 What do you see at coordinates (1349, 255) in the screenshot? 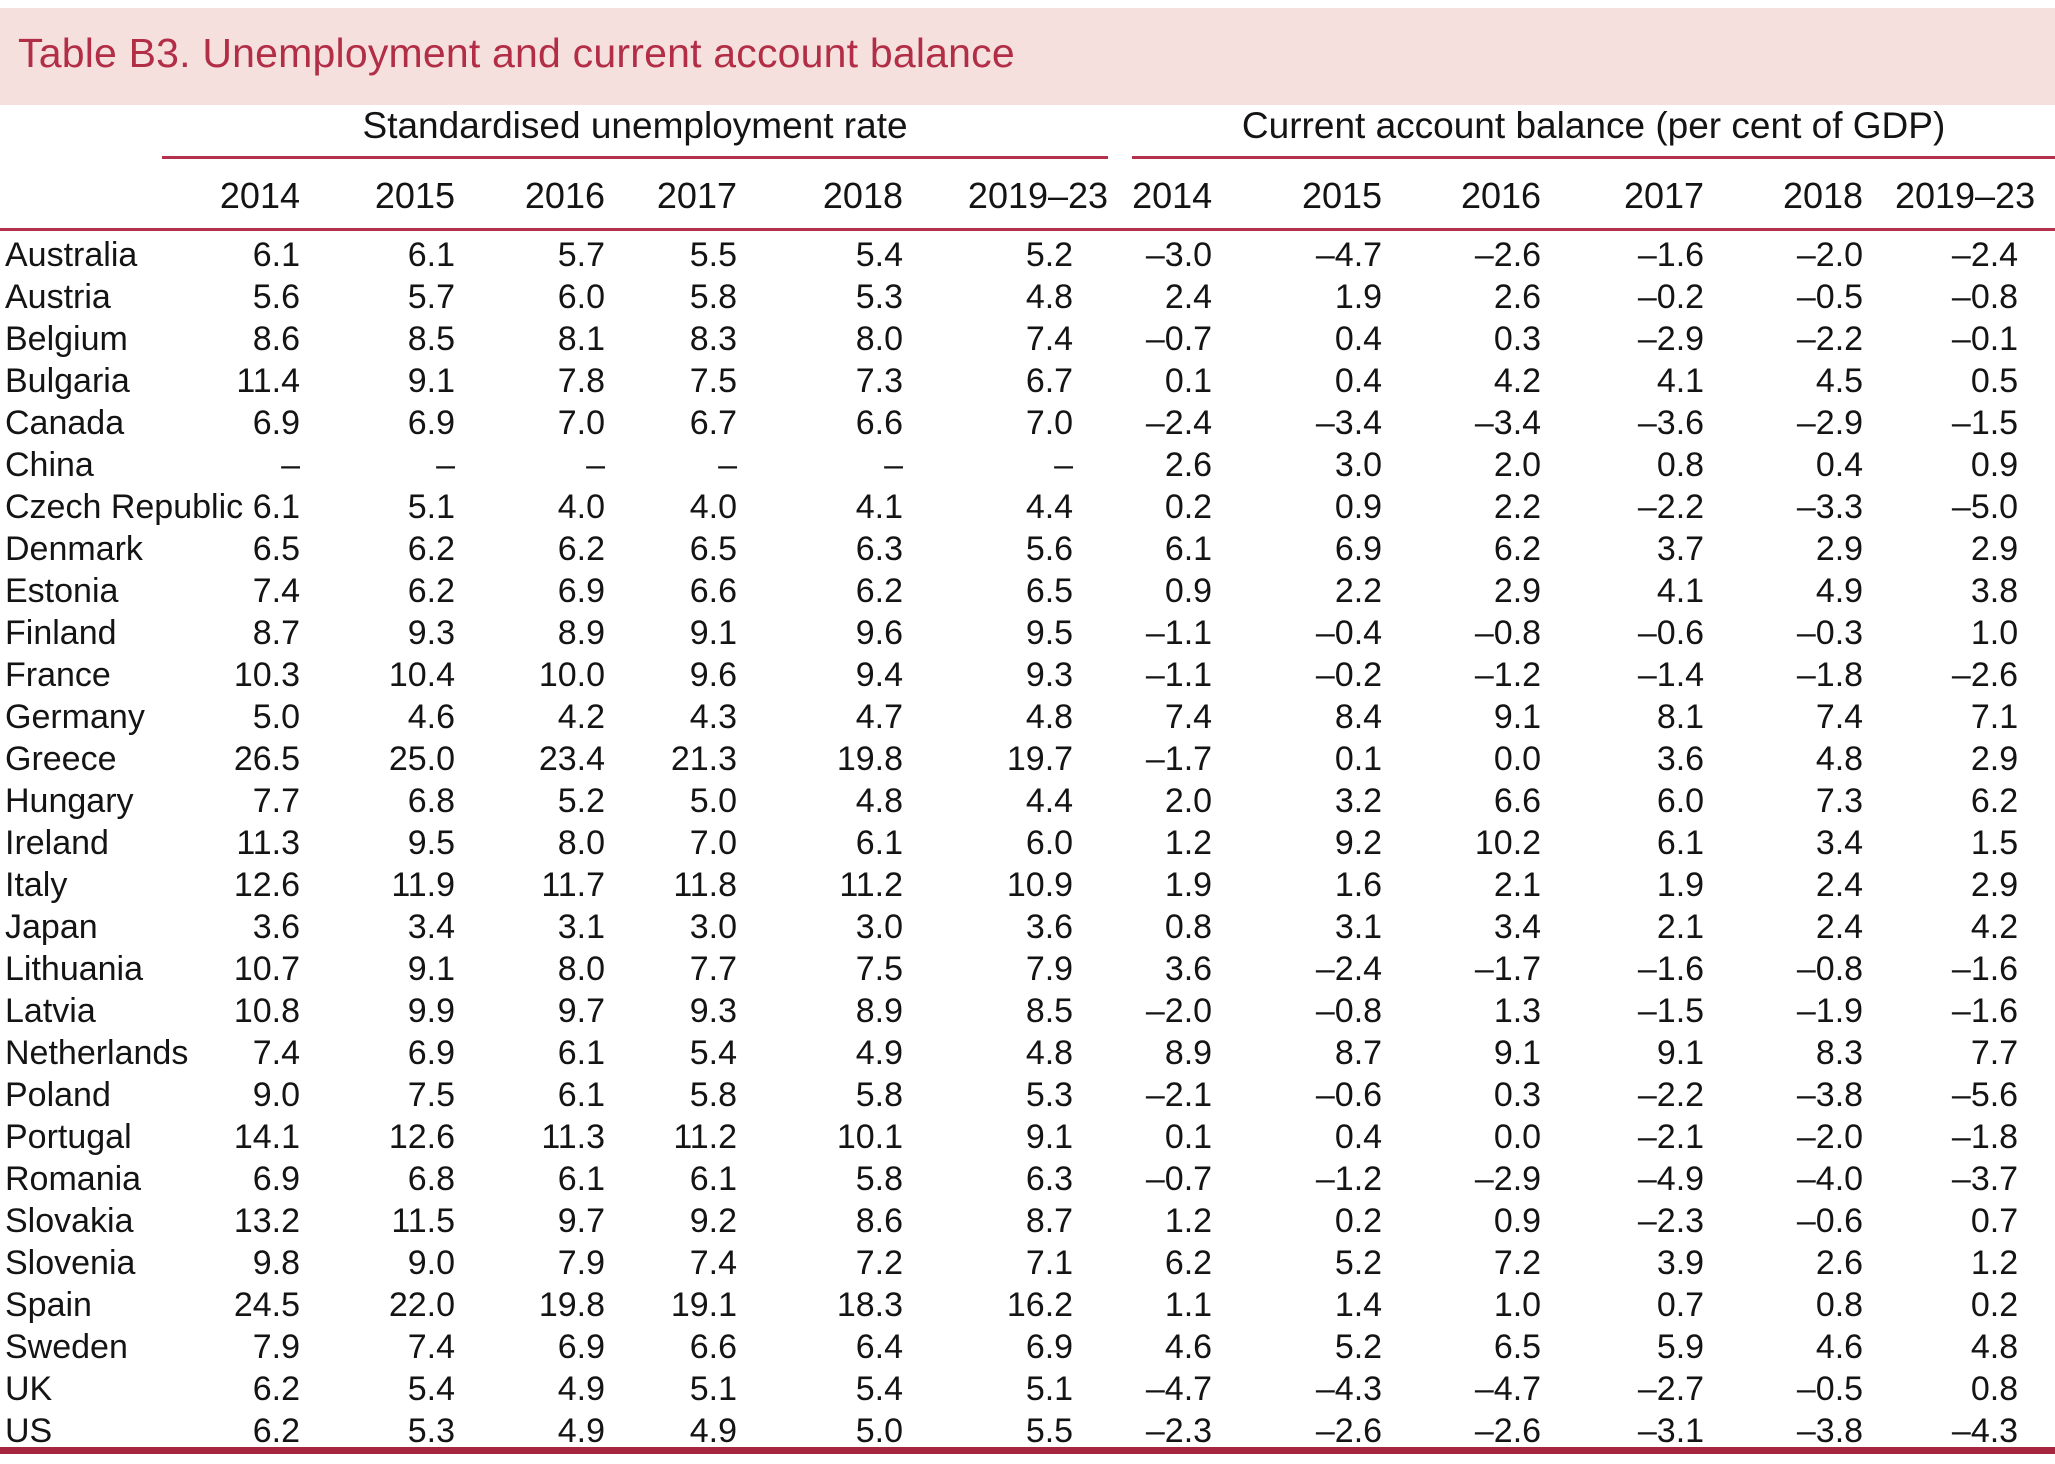
I see `current-account-value-cell: –4.7` at bounding box center [1349, 255].